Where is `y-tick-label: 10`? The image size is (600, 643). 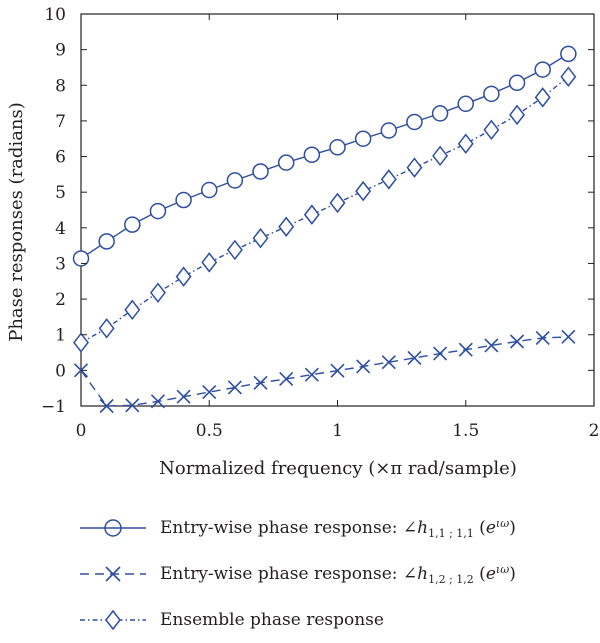 y-tick-label: 10 is located at coordinates (55, 15).